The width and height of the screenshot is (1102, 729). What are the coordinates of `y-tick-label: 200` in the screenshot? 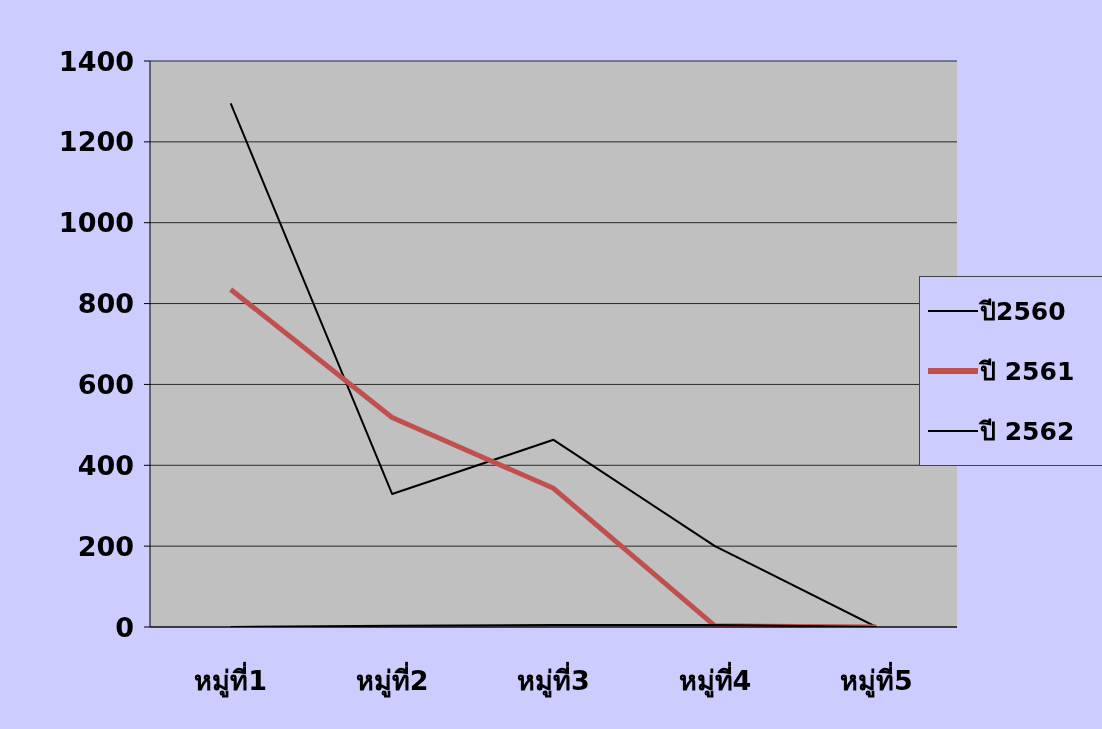 It's located at (105, 546).